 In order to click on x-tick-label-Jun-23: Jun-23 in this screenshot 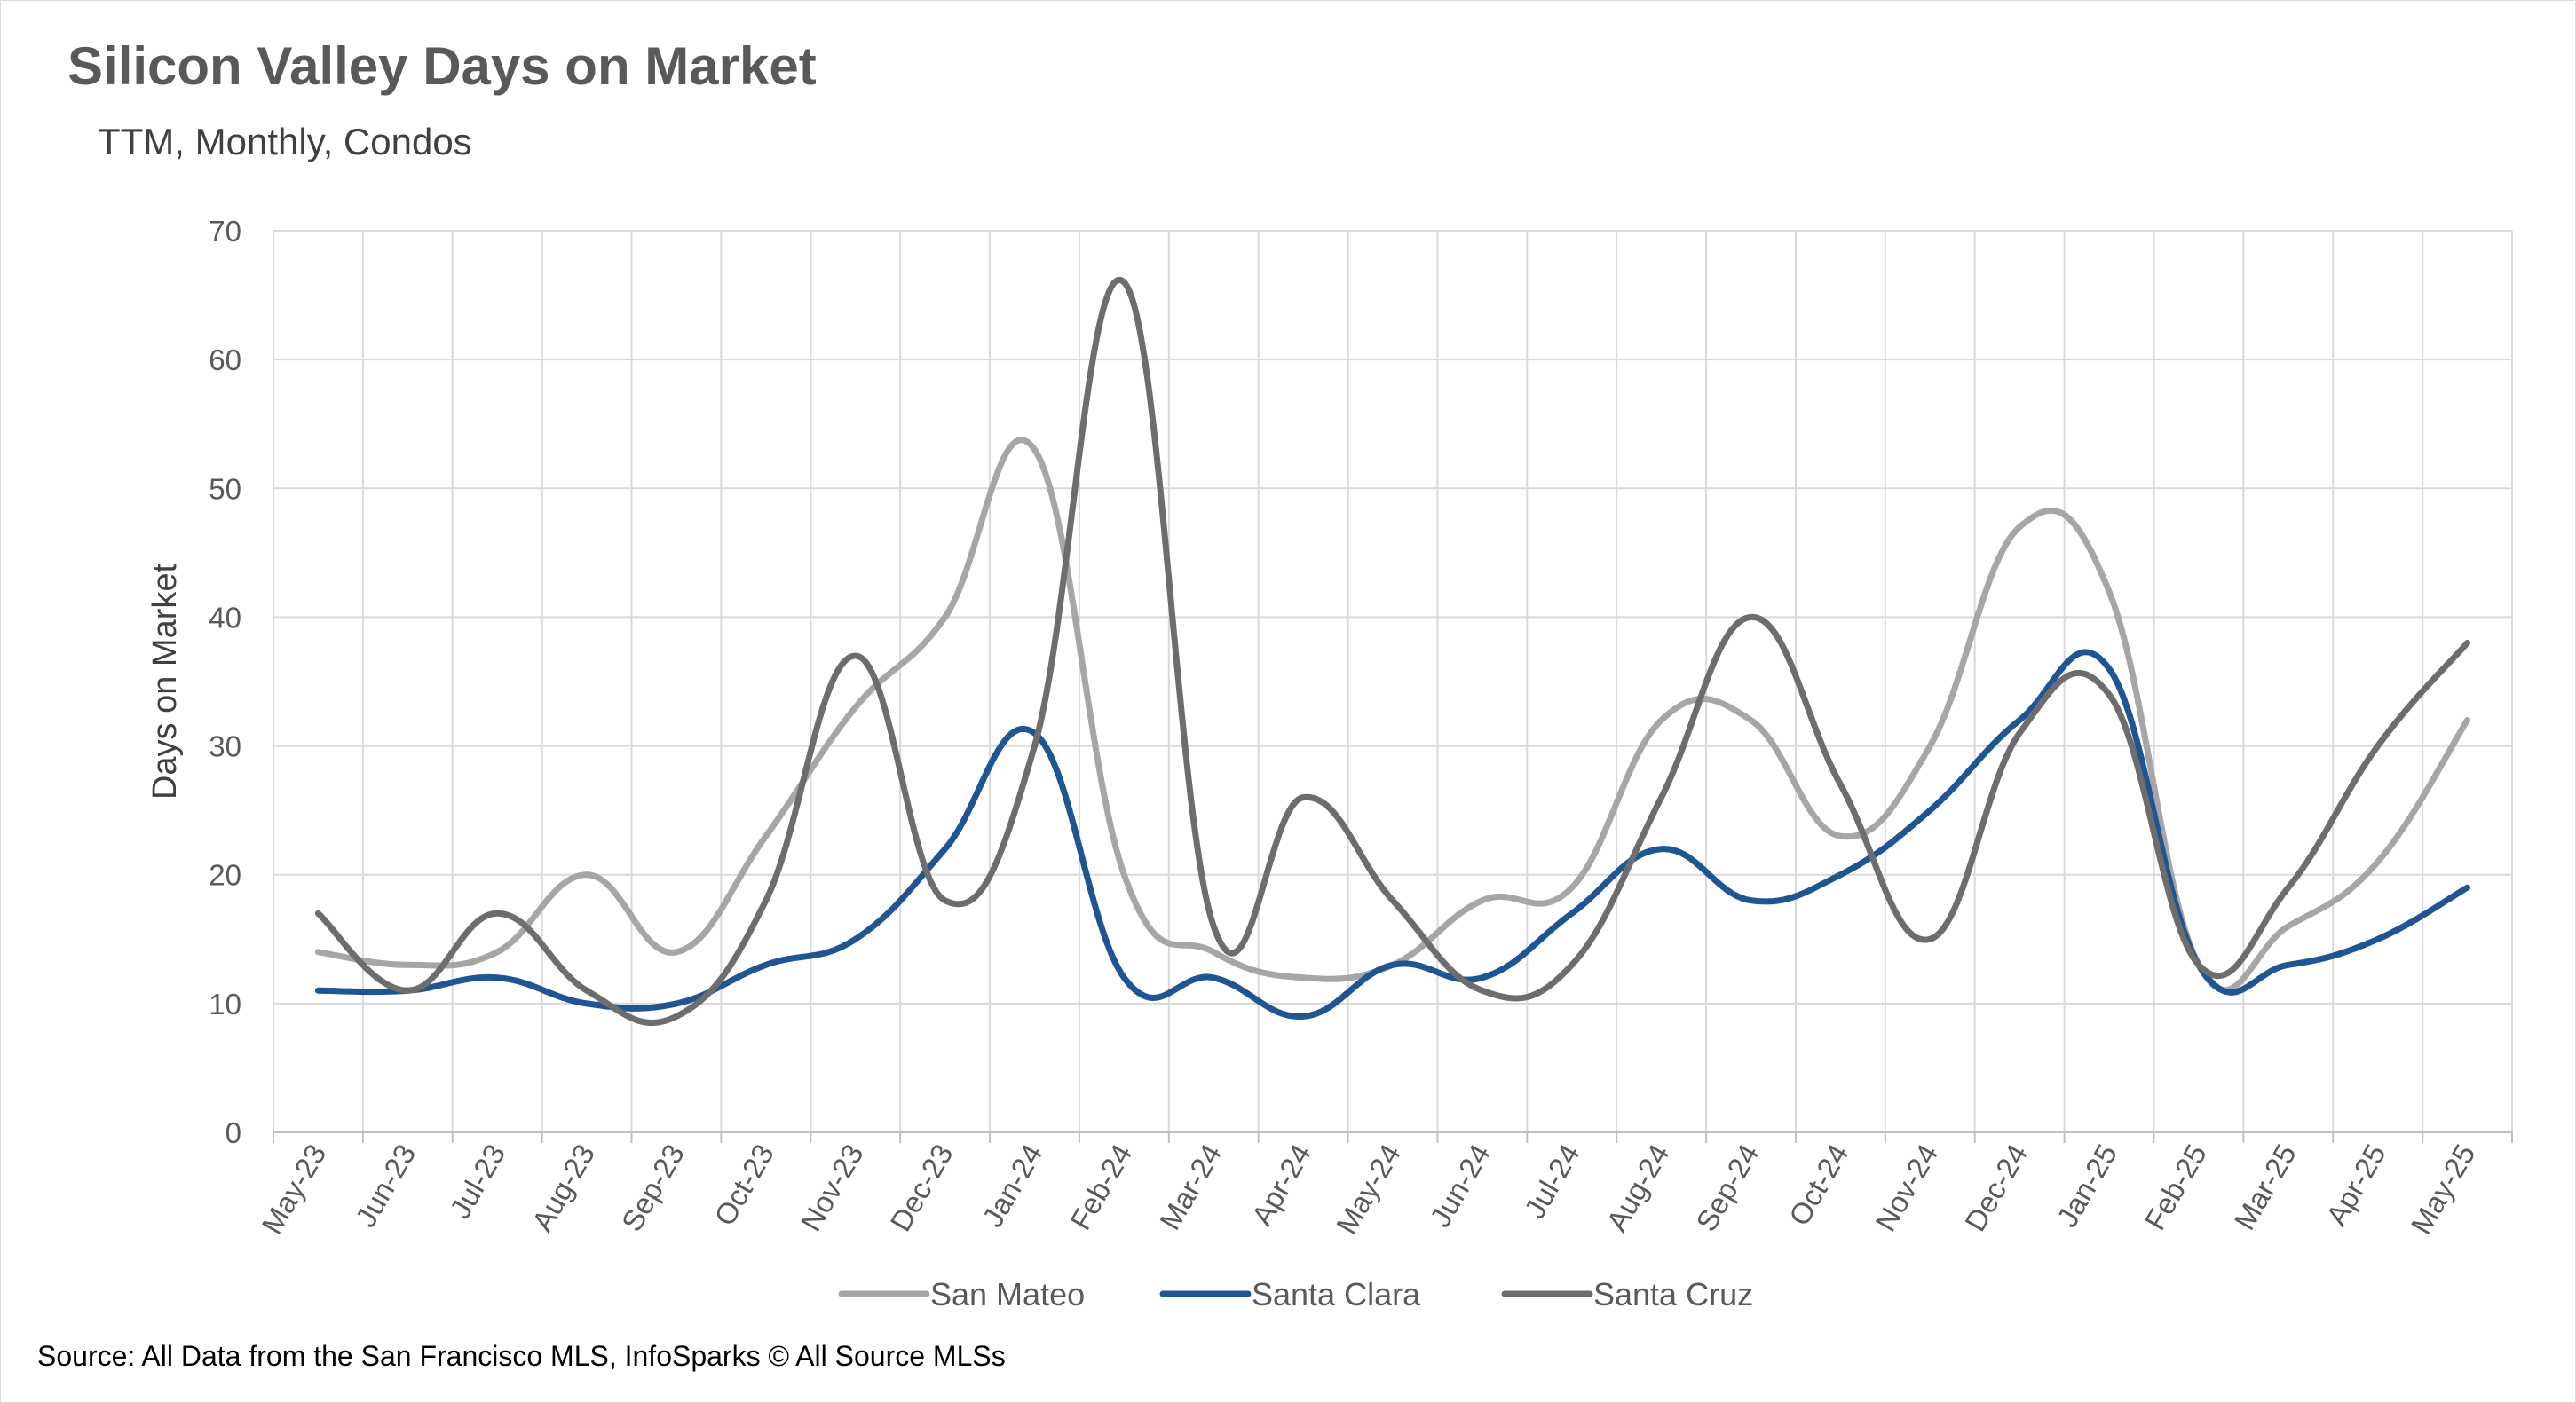, I will do `click(385, 1186)`.